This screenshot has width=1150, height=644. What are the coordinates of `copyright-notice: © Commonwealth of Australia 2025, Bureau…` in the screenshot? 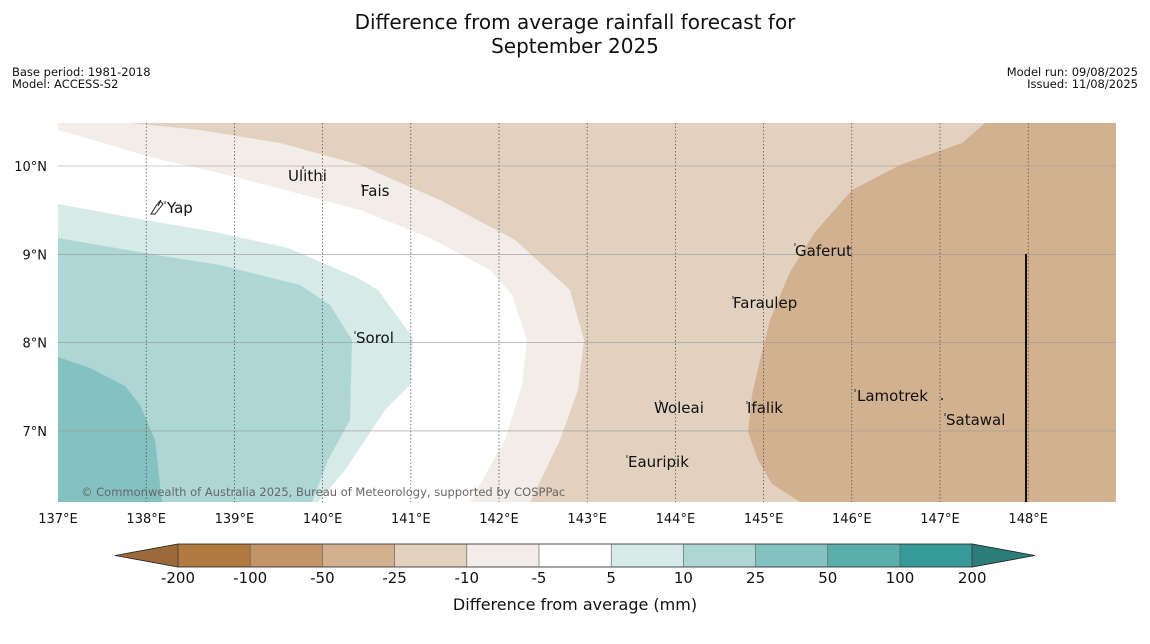 It's located at (323, 492).